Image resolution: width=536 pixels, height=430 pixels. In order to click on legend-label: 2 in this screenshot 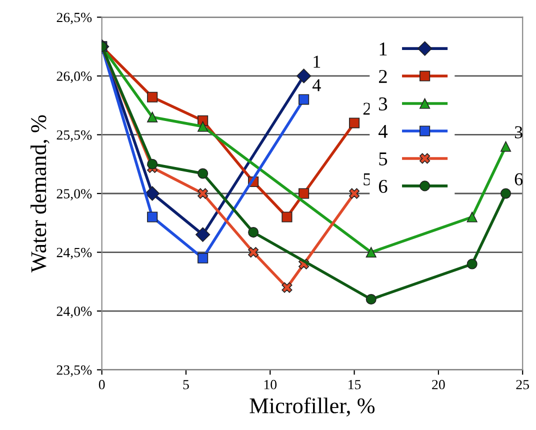, I will do `click(382, 76)`.